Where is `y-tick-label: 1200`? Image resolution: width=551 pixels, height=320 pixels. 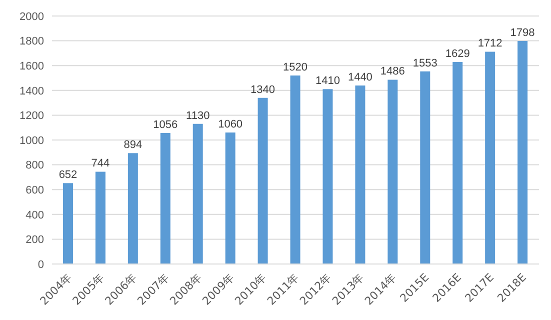
y-tick-label: 1200 is located at coordinates (32, 116).